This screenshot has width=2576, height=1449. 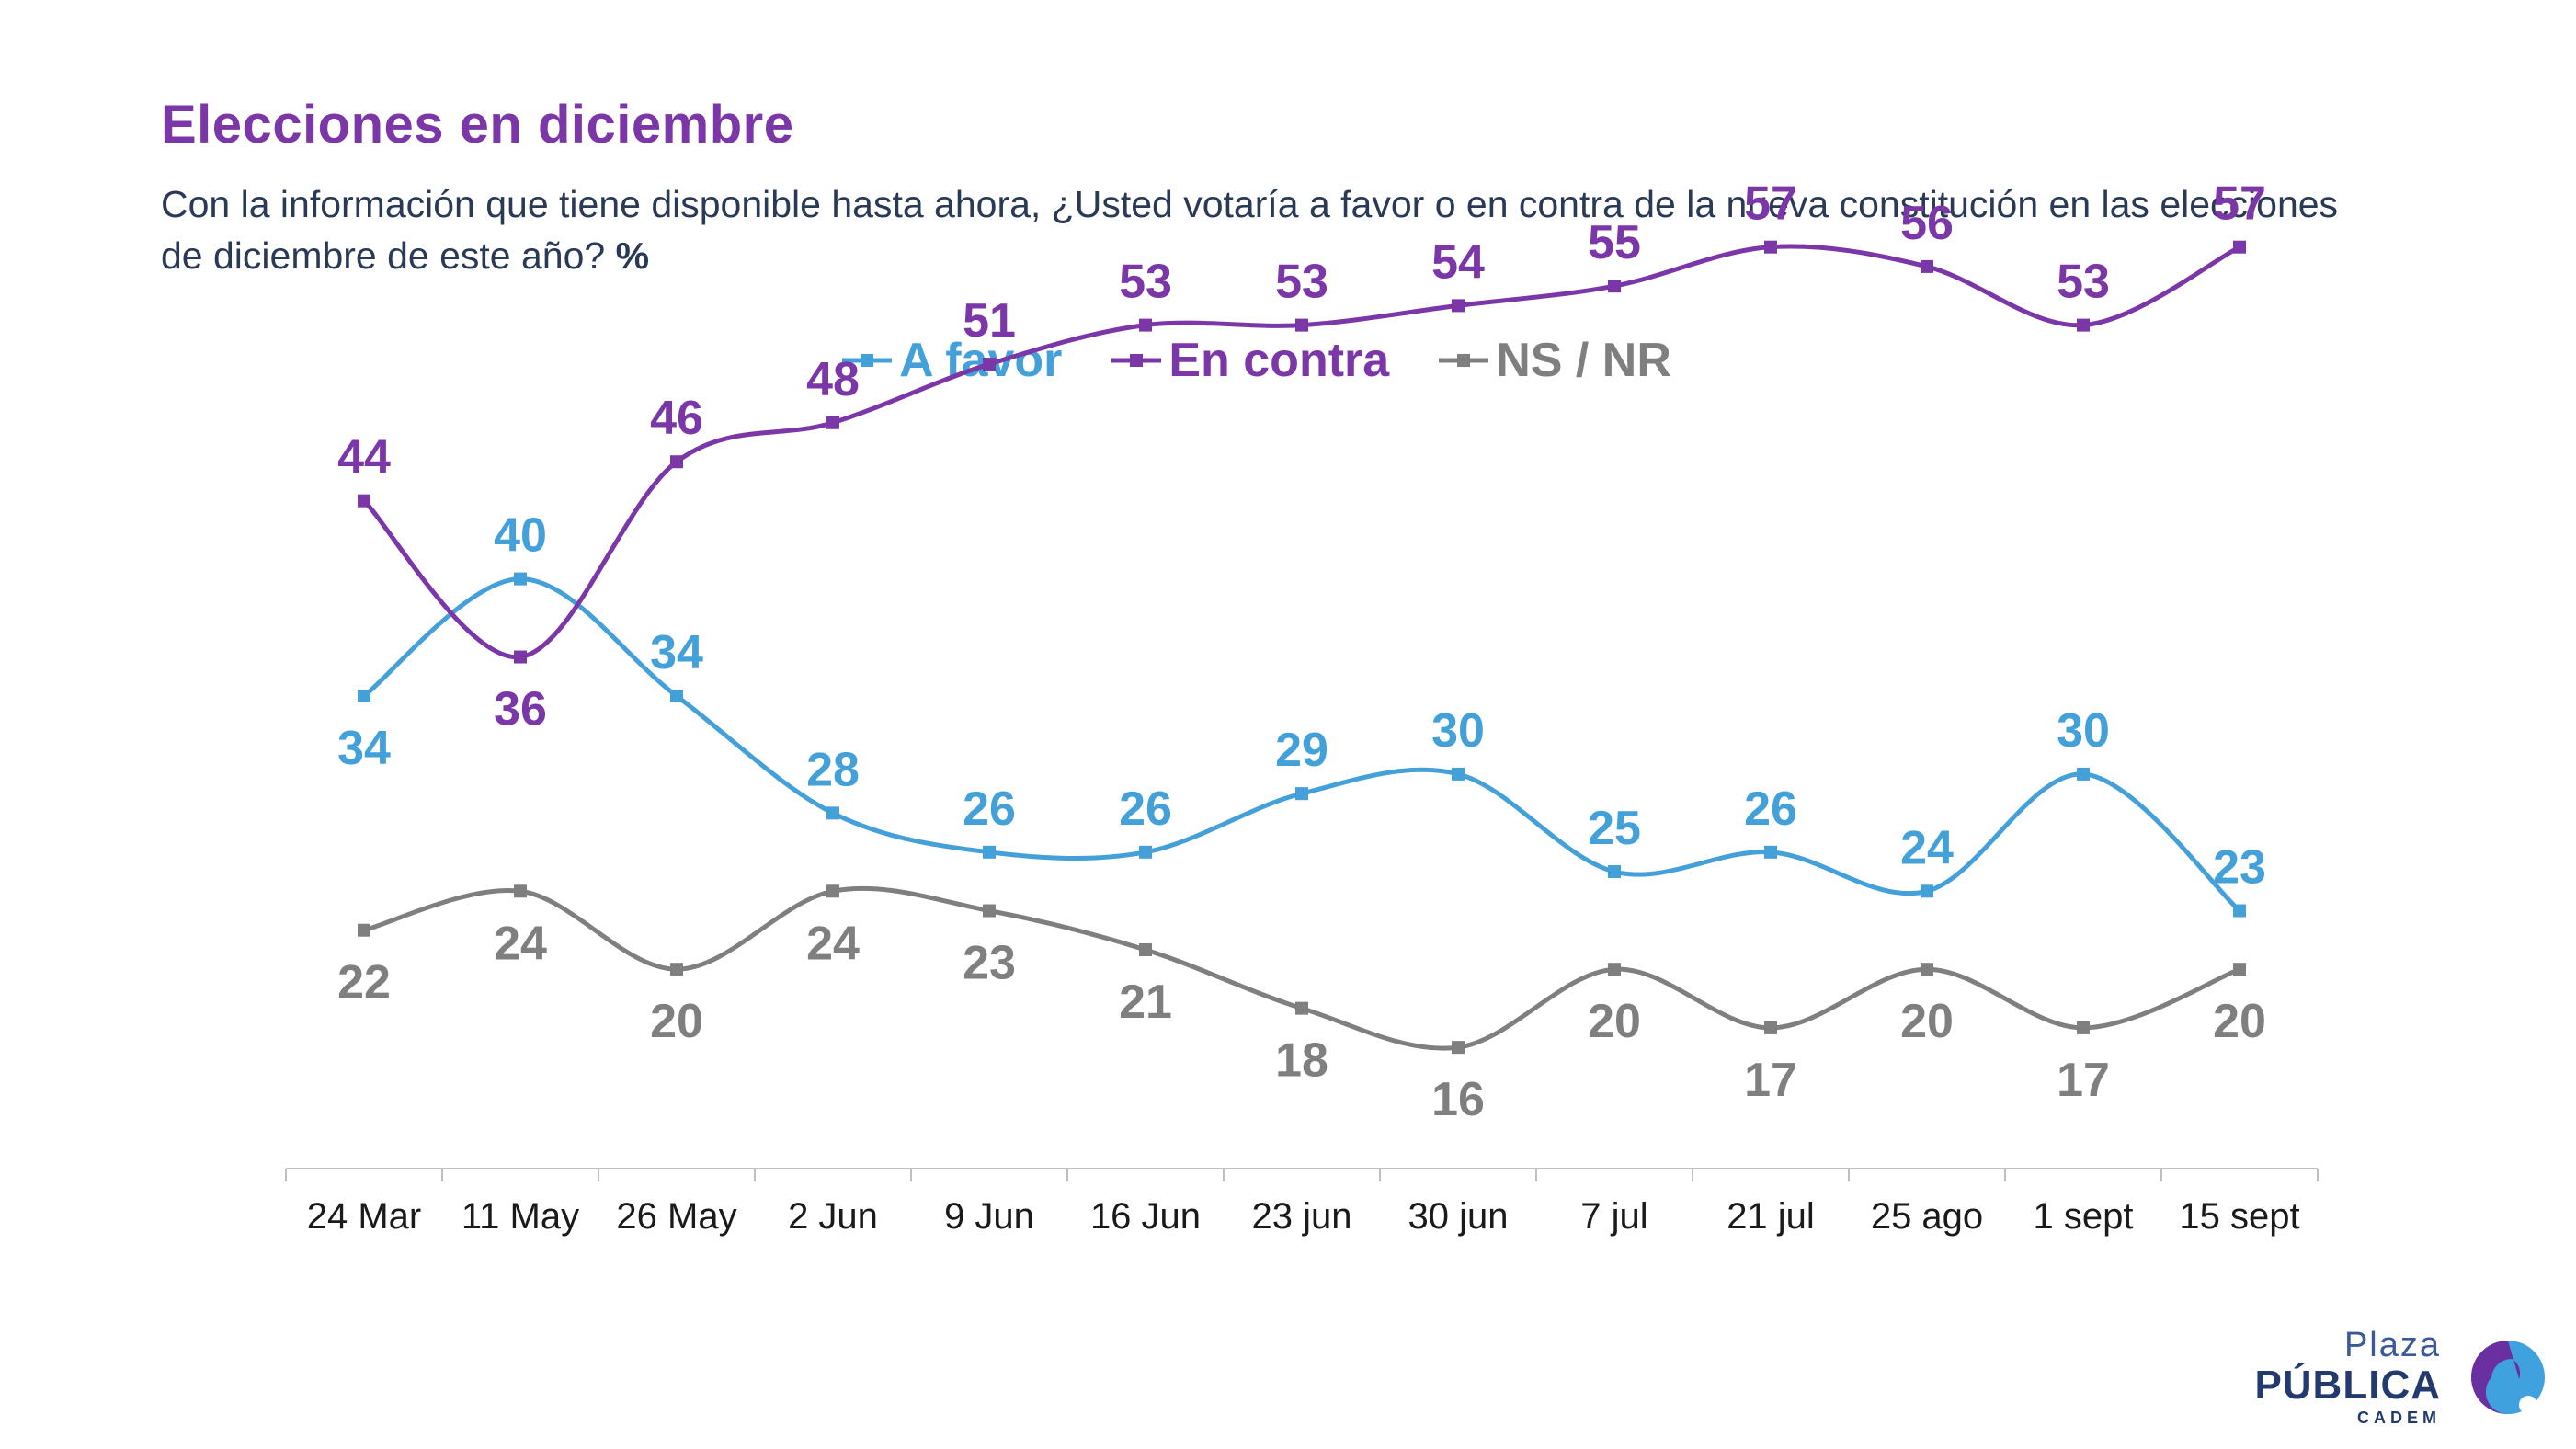 I want to click on legend-item-0: A favor, so click(x=951, y=360).